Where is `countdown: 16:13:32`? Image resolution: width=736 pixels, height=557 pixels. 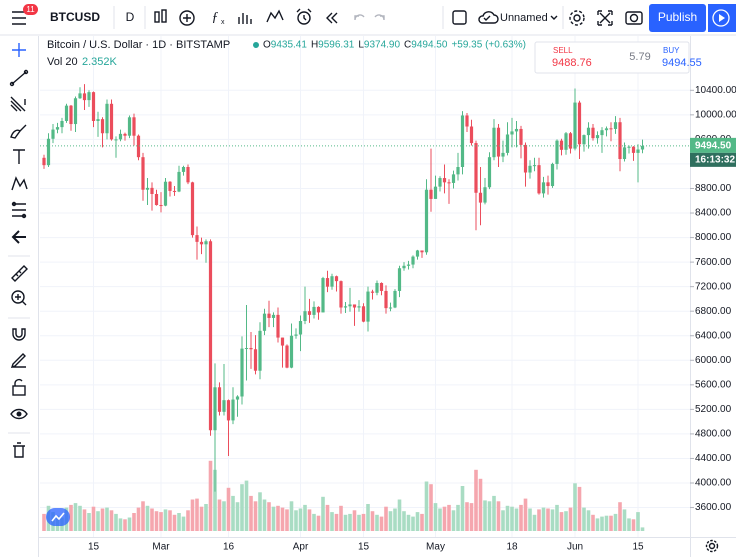
countdown: 16:13:32 is located at coordinates (715, 160).